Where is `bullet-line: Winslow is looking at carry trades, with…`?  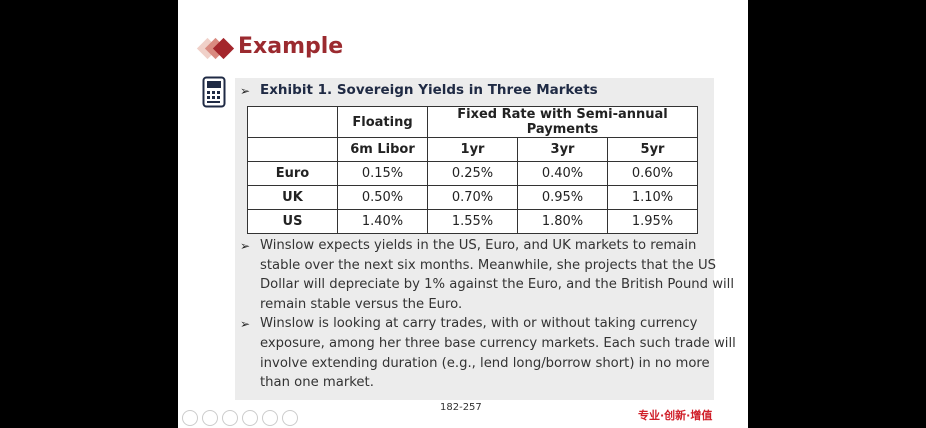 bullet-line: Winslow is looking at carry trades, with… is located at coordinates (479, 324).